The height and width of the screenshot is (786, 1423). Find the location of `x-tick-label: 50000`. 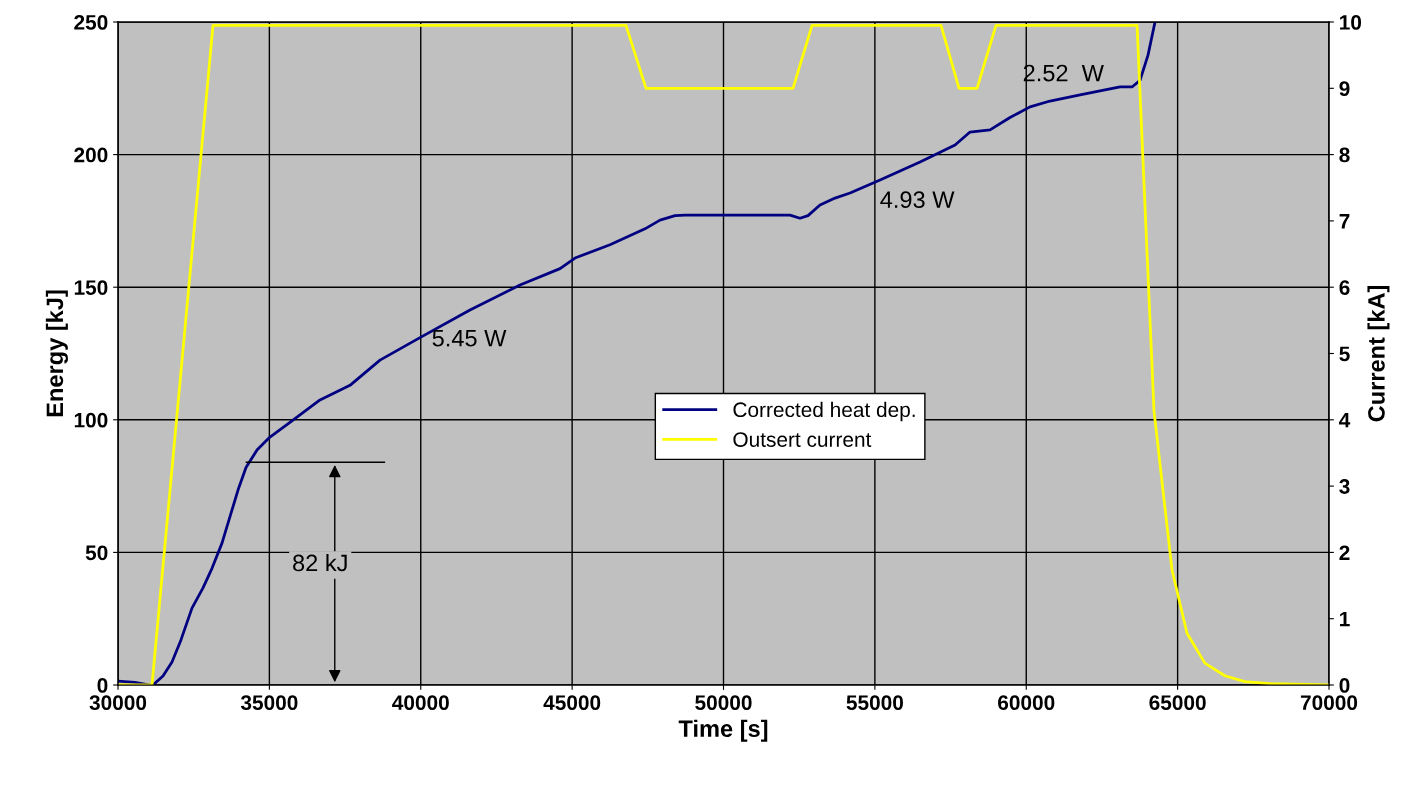

x-tick-label: 50000 is located at coordinates (723, 703).